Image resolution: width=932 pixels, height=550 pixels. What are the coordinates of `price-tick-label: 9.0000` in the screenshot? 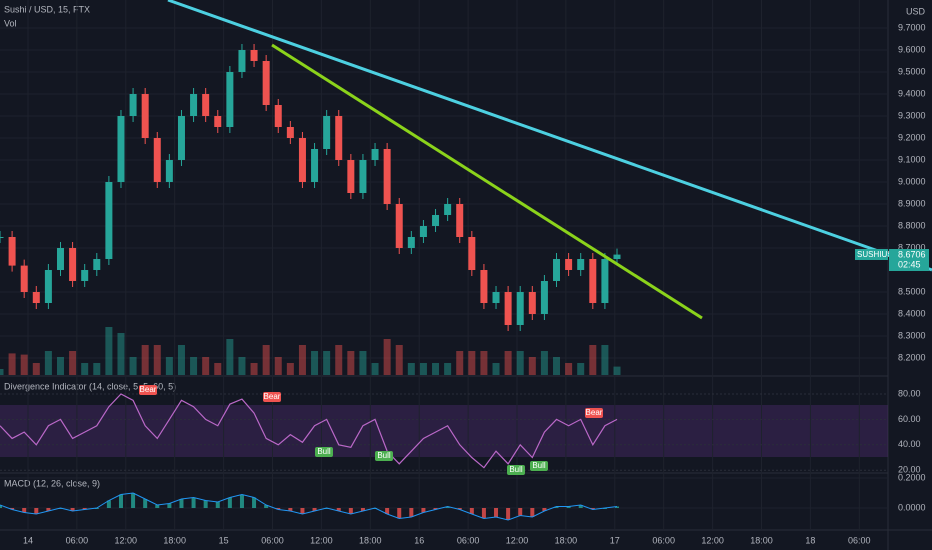 It's located at (912, 181).